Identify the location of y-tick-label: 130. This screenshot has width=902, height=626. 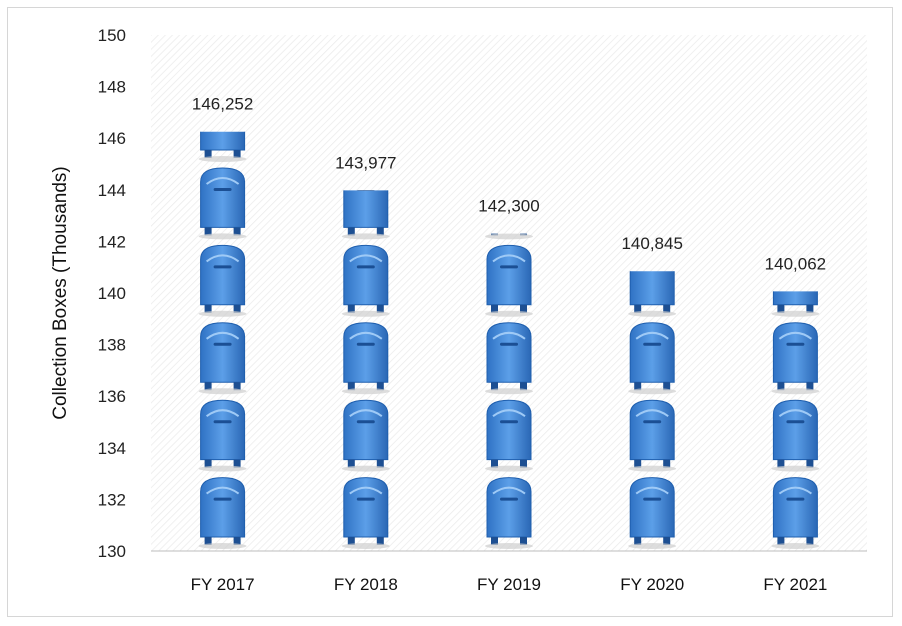
(112, 551).